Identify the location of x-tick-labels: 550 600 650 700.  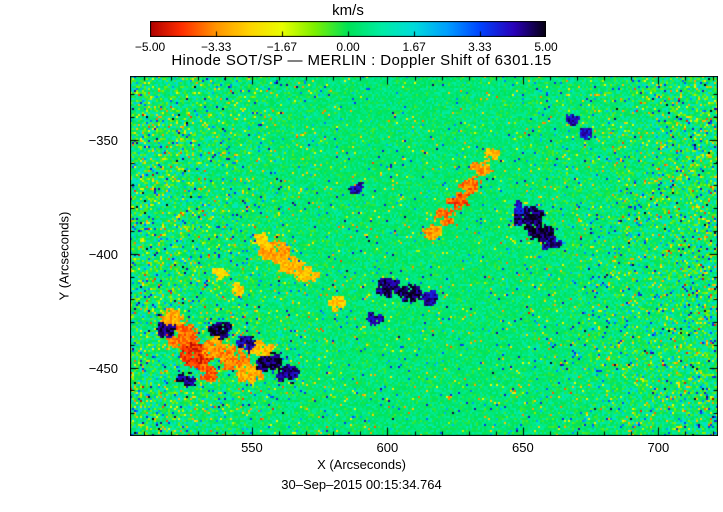
(424, 448).